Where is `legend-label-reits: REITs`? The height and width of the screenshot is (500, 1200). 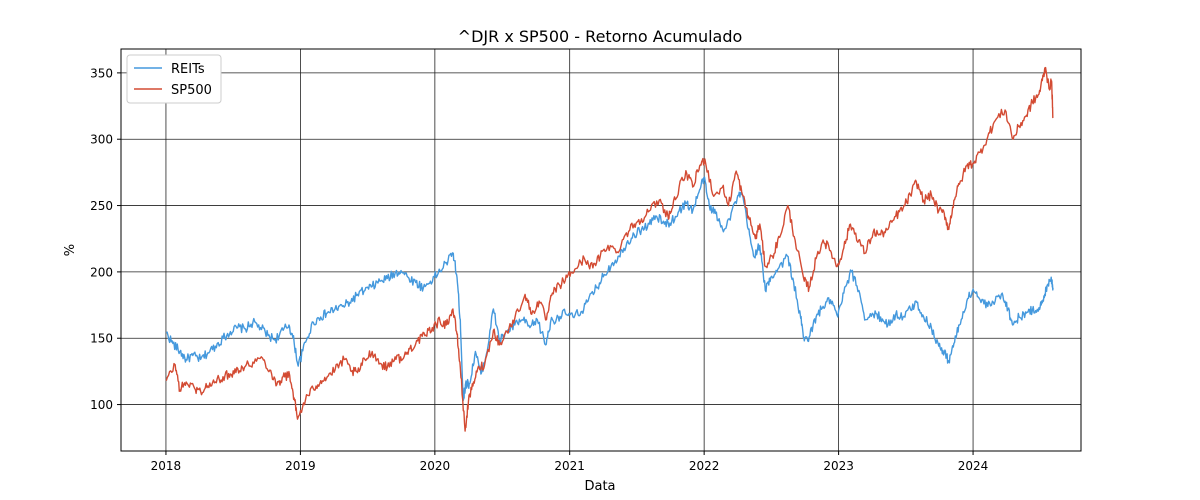
legend-label-reits: REITs is located at coordinates (188, 69).